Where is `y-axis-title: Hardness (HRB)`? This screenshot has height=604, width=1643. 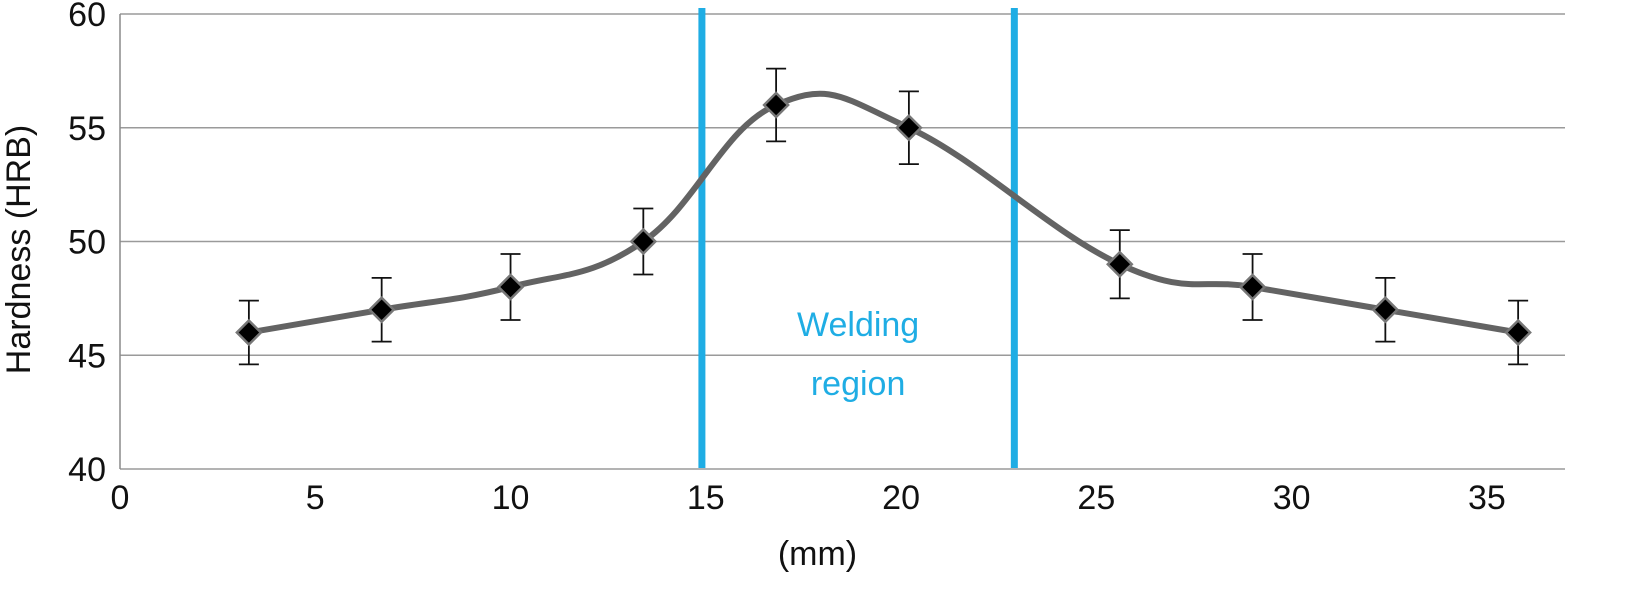
y-axis-title: Hardness (HRB) is located at coordinates (19, 249).